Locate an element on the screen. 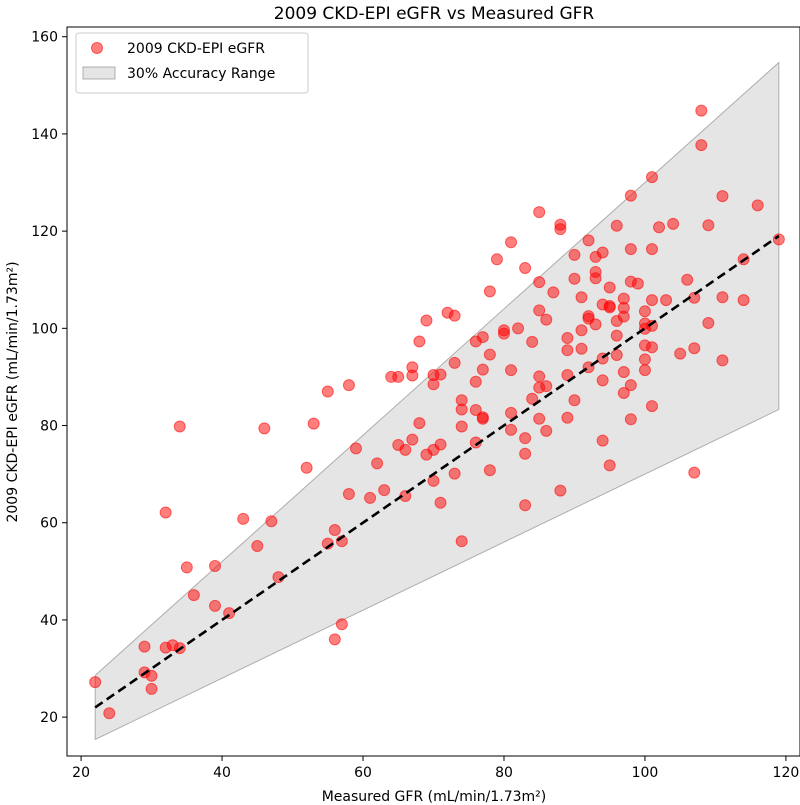 Image resolution: width=800 pixels, height=805 pixels. x-tick-label-120: 120 is located at coordinates (786, 773).